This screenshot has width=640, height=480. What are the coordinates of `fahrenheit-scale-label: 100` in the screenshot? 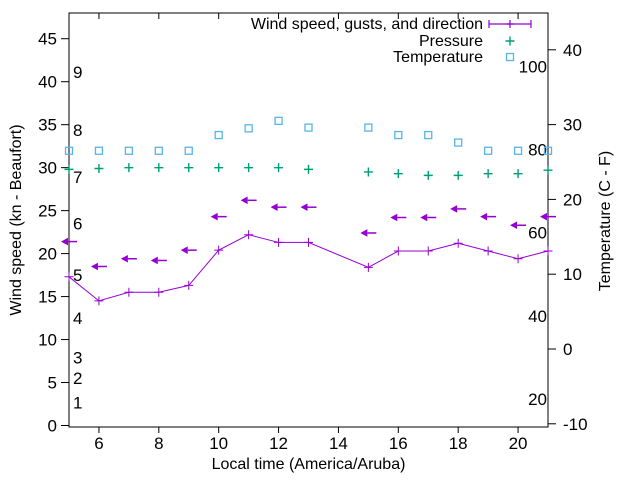 It's located at (533, 66).